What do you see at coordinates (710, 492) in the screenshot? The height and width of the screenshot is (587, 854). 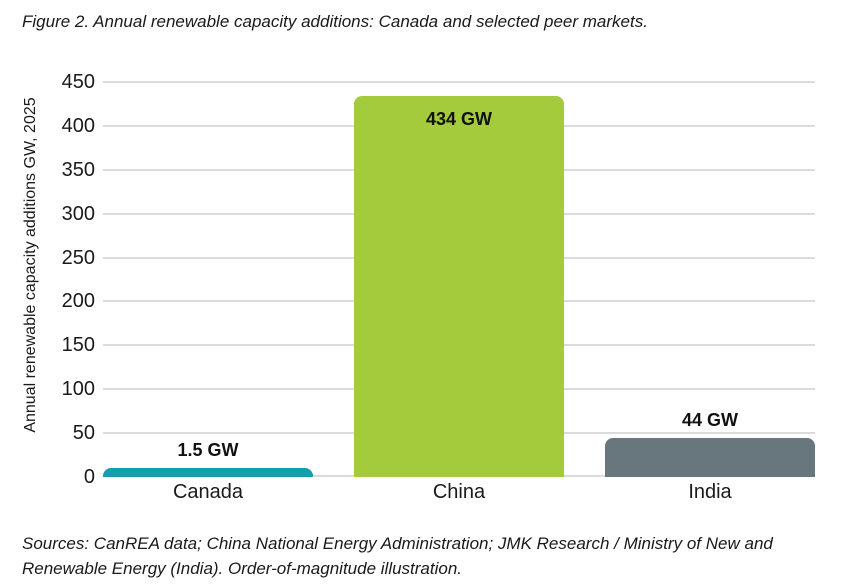 I see `x-axis-label-india: India` at bounding box center [710, 492].